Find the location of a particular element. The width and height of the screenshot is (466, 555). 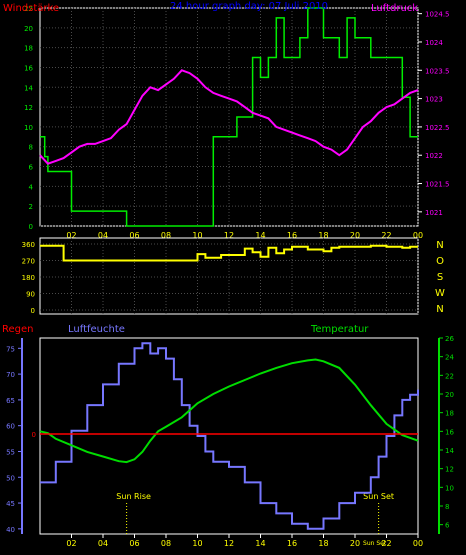

rain-y-ticks: 0 is located at coordinates (34, 435).